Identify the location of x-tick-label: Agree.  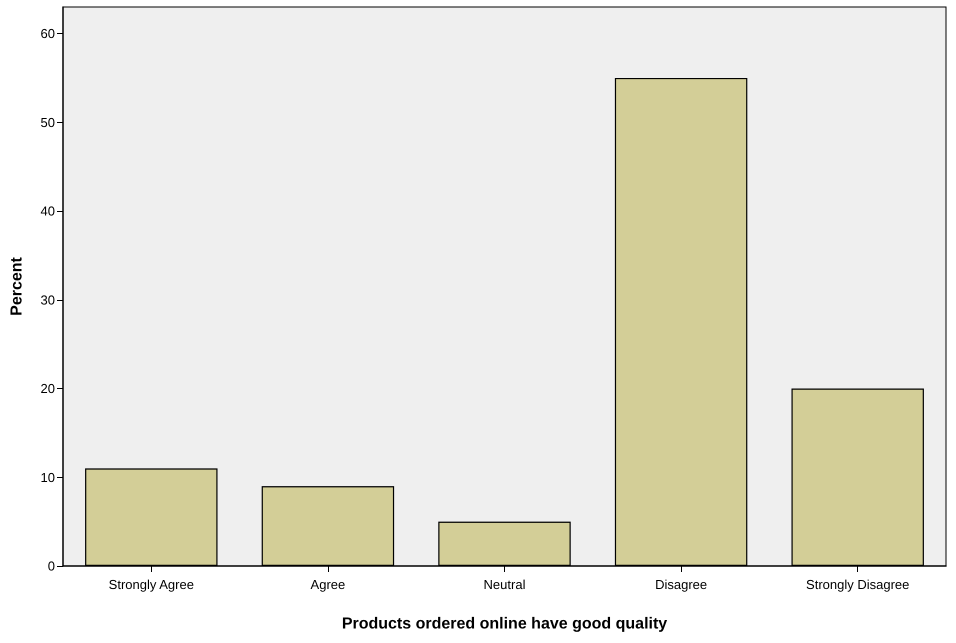
(328, 584).